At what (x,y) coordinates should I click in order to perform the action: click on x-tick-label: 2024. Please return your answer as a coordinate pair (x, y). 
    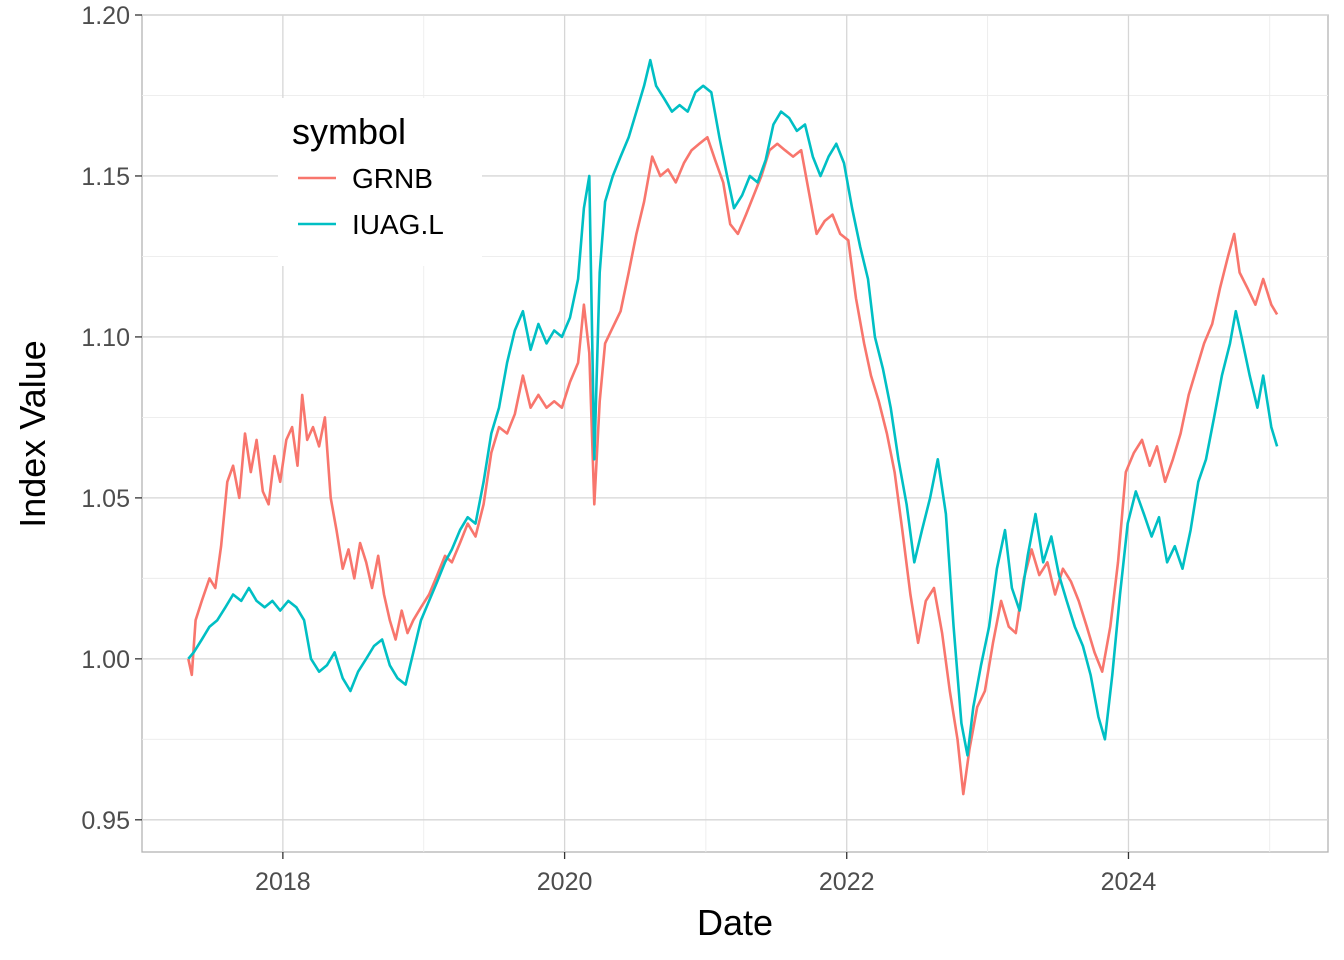
    Looking at the image, I should click on (1129, 882).